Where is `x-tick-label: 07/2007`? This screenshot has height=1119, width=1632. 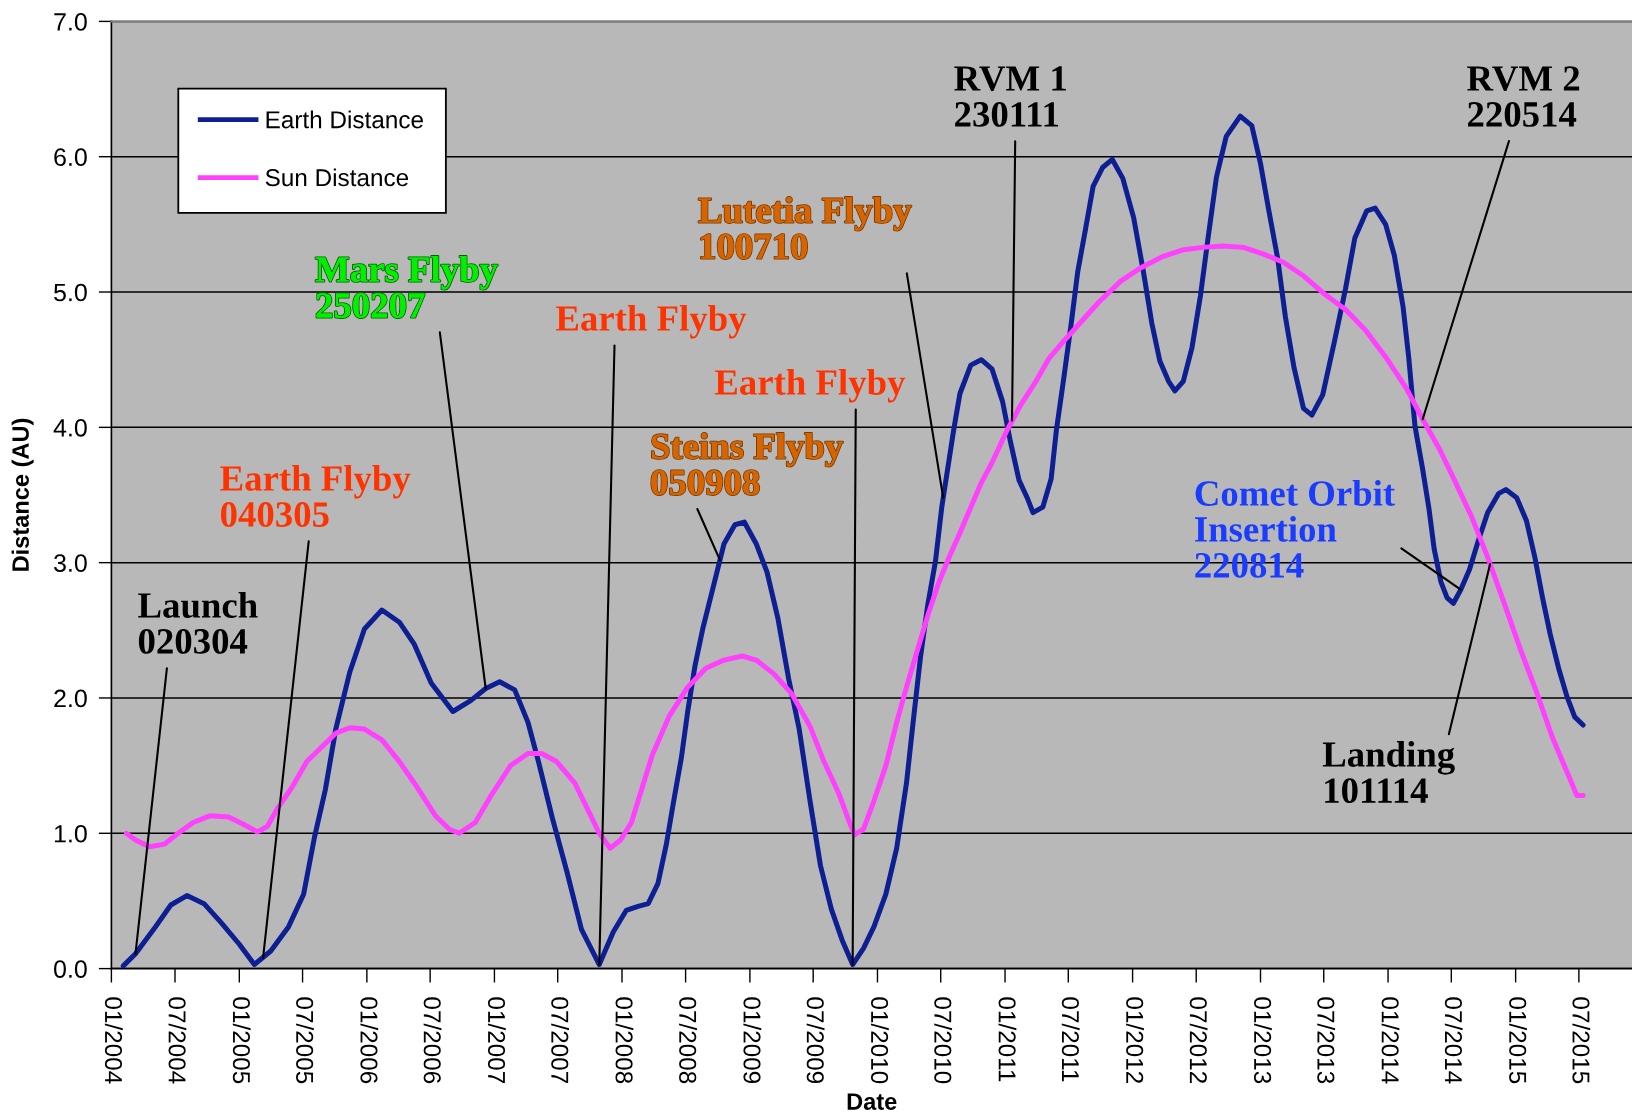 x-tick-label: 07/2007 is located at coordinates (560, 1040).